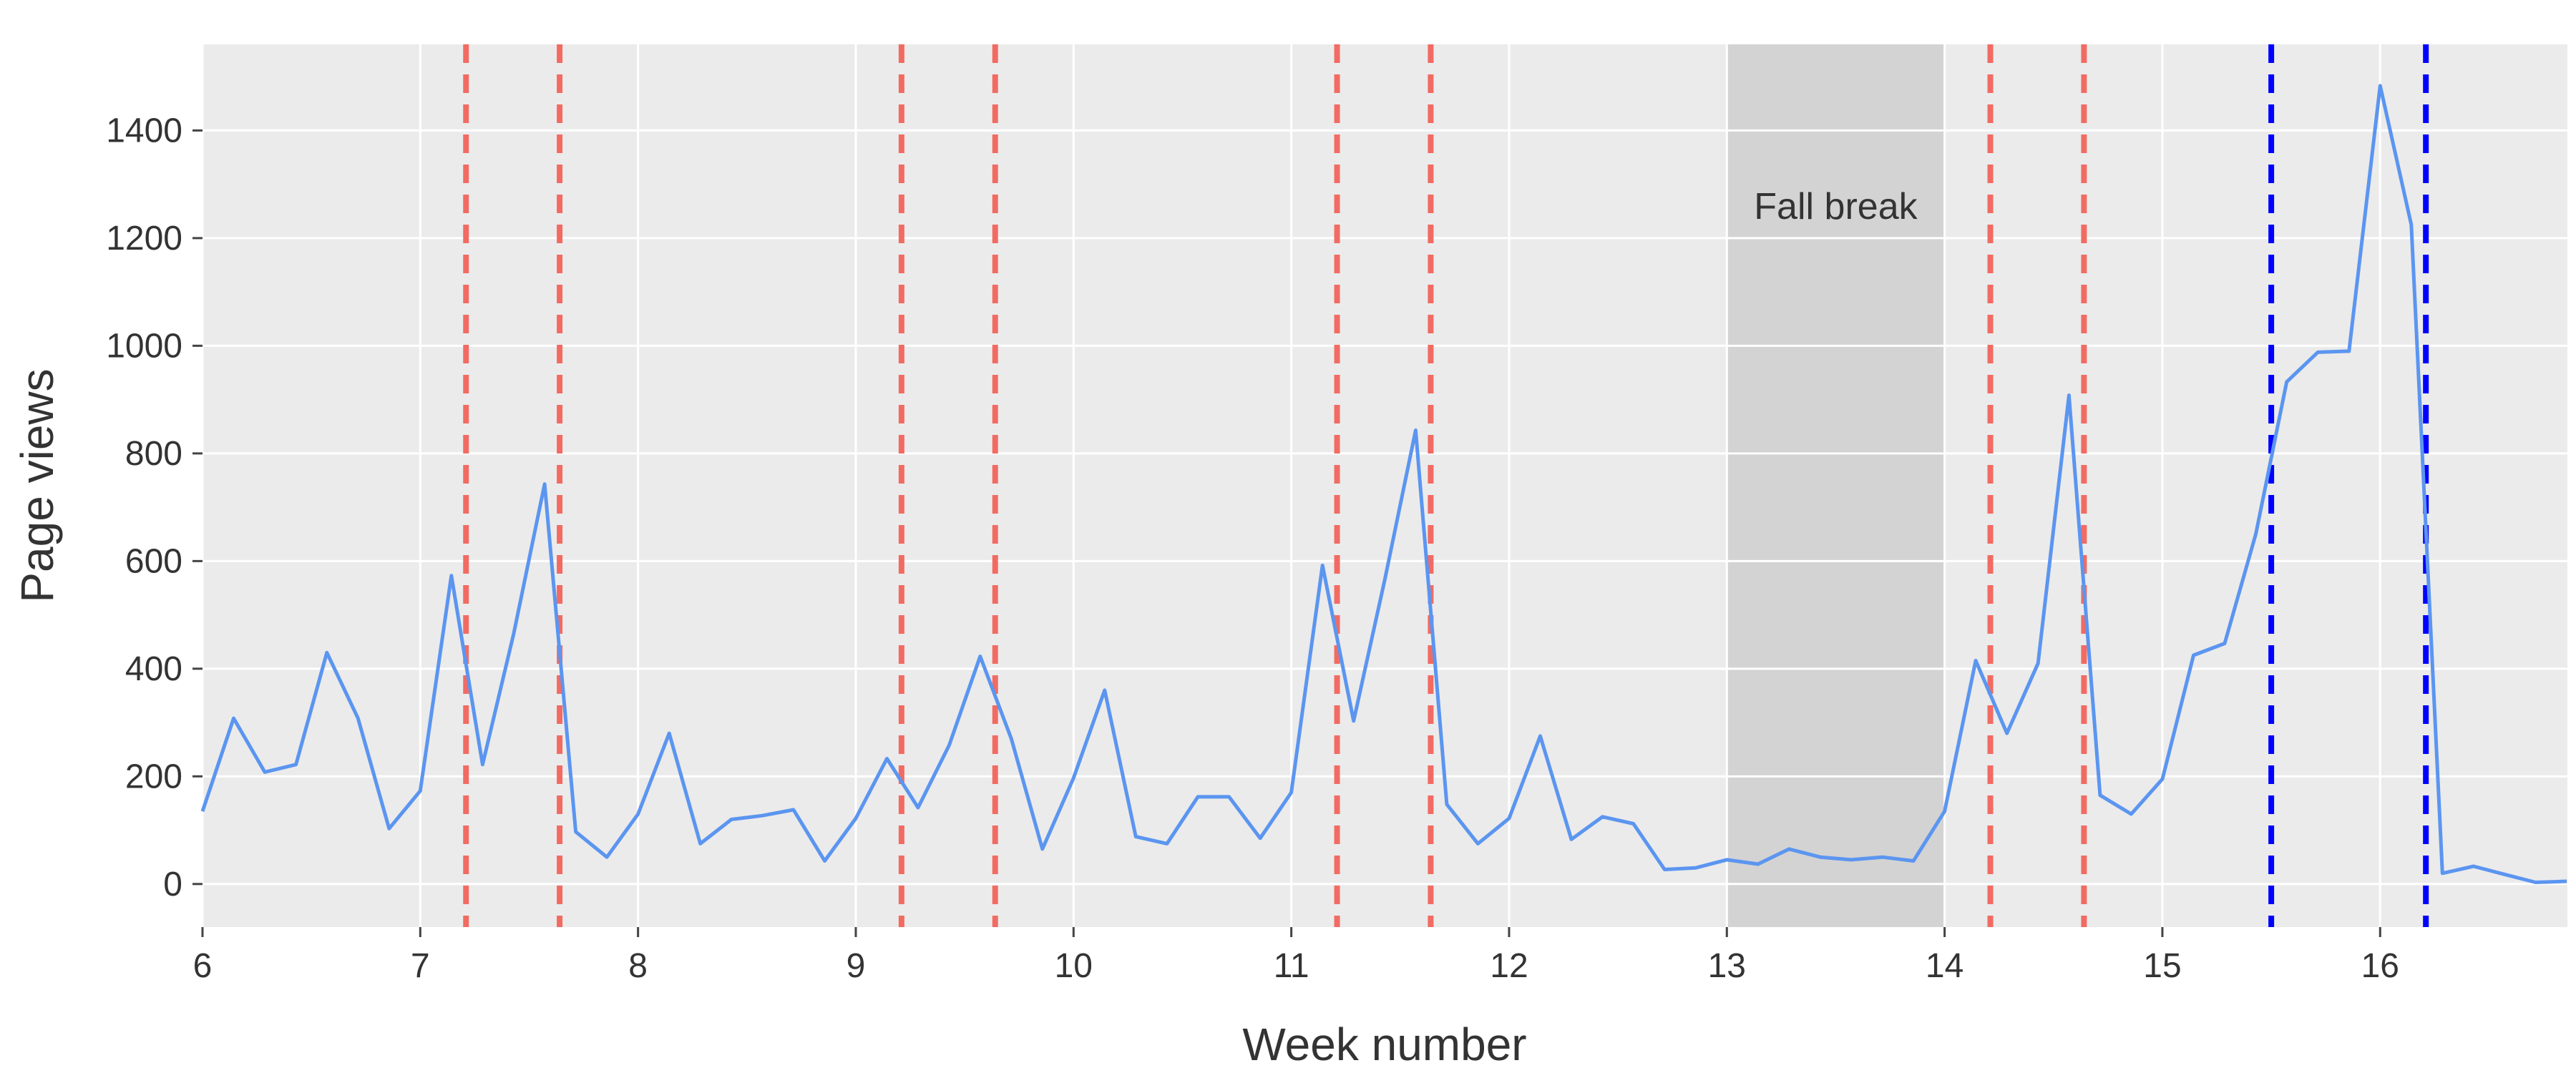 This screenshot has width=2576, height=1073. I want to click on x-tick-label: 15, so click(2162, 966).